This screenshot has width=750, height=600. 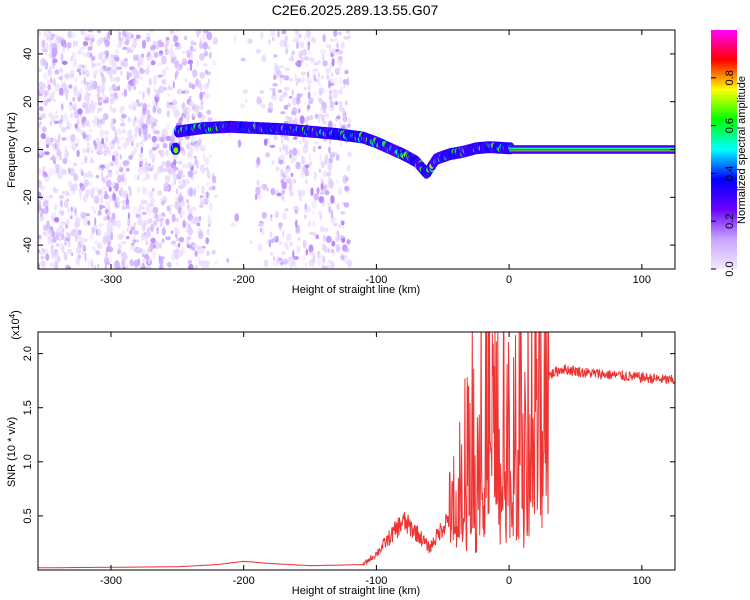 I want to click on snr-multiplier-exp: 4, so click(x=12, y=315).